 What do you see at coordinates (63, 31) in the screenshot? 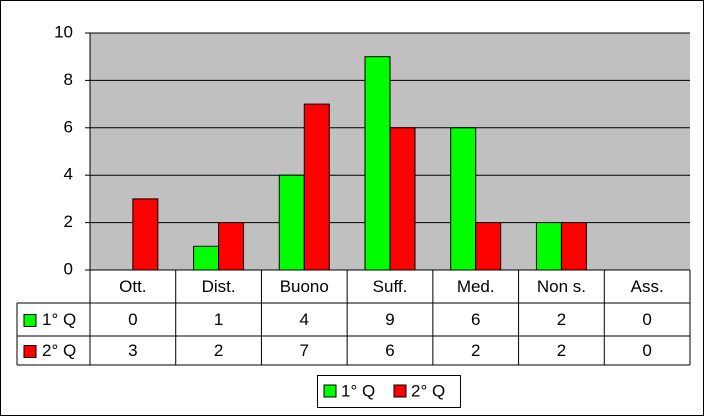
I see `y-tick-label: 10` at bounding box center [63, 31].